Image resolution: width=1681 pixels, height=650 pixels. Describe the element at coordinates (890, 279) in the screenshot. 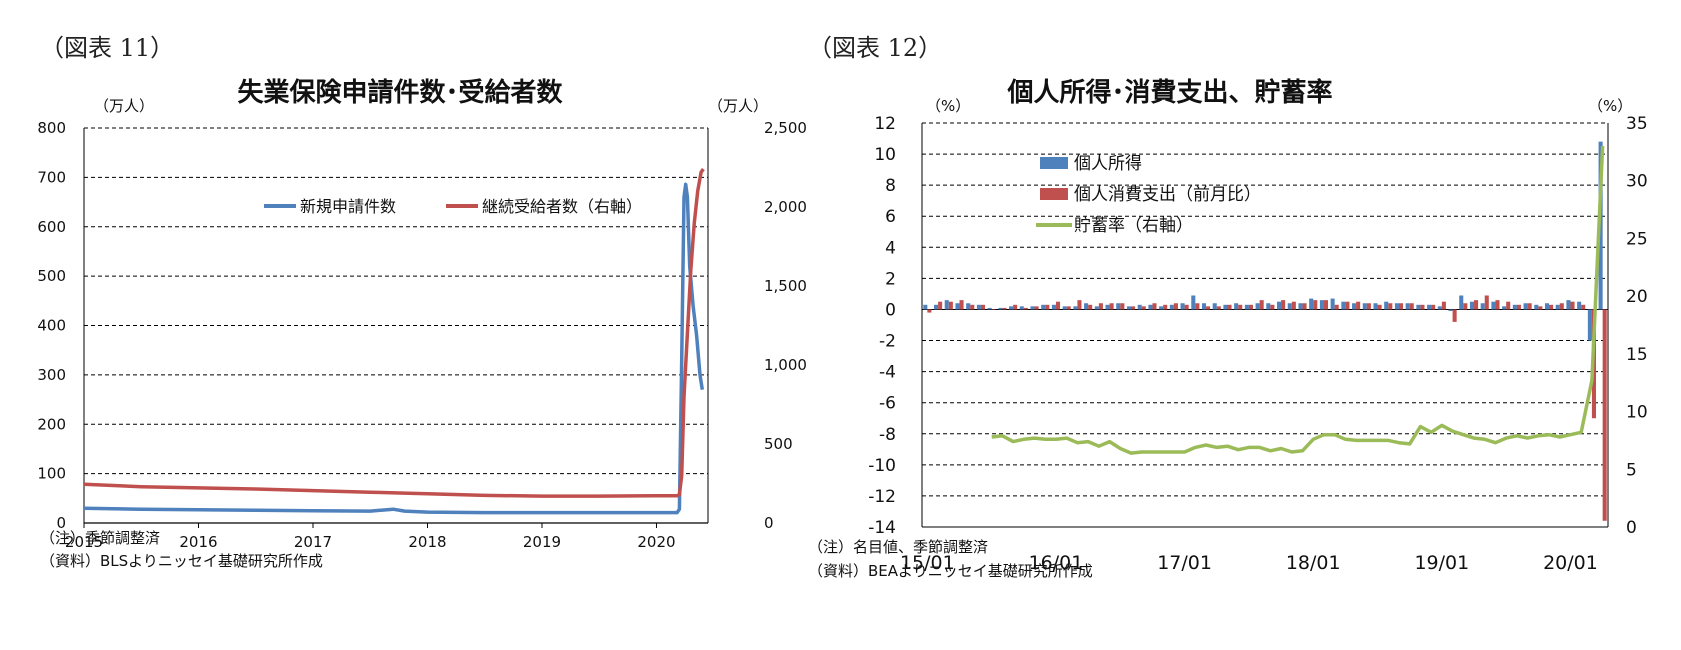

I see `y-left-tick-label-r: 2` at that location.